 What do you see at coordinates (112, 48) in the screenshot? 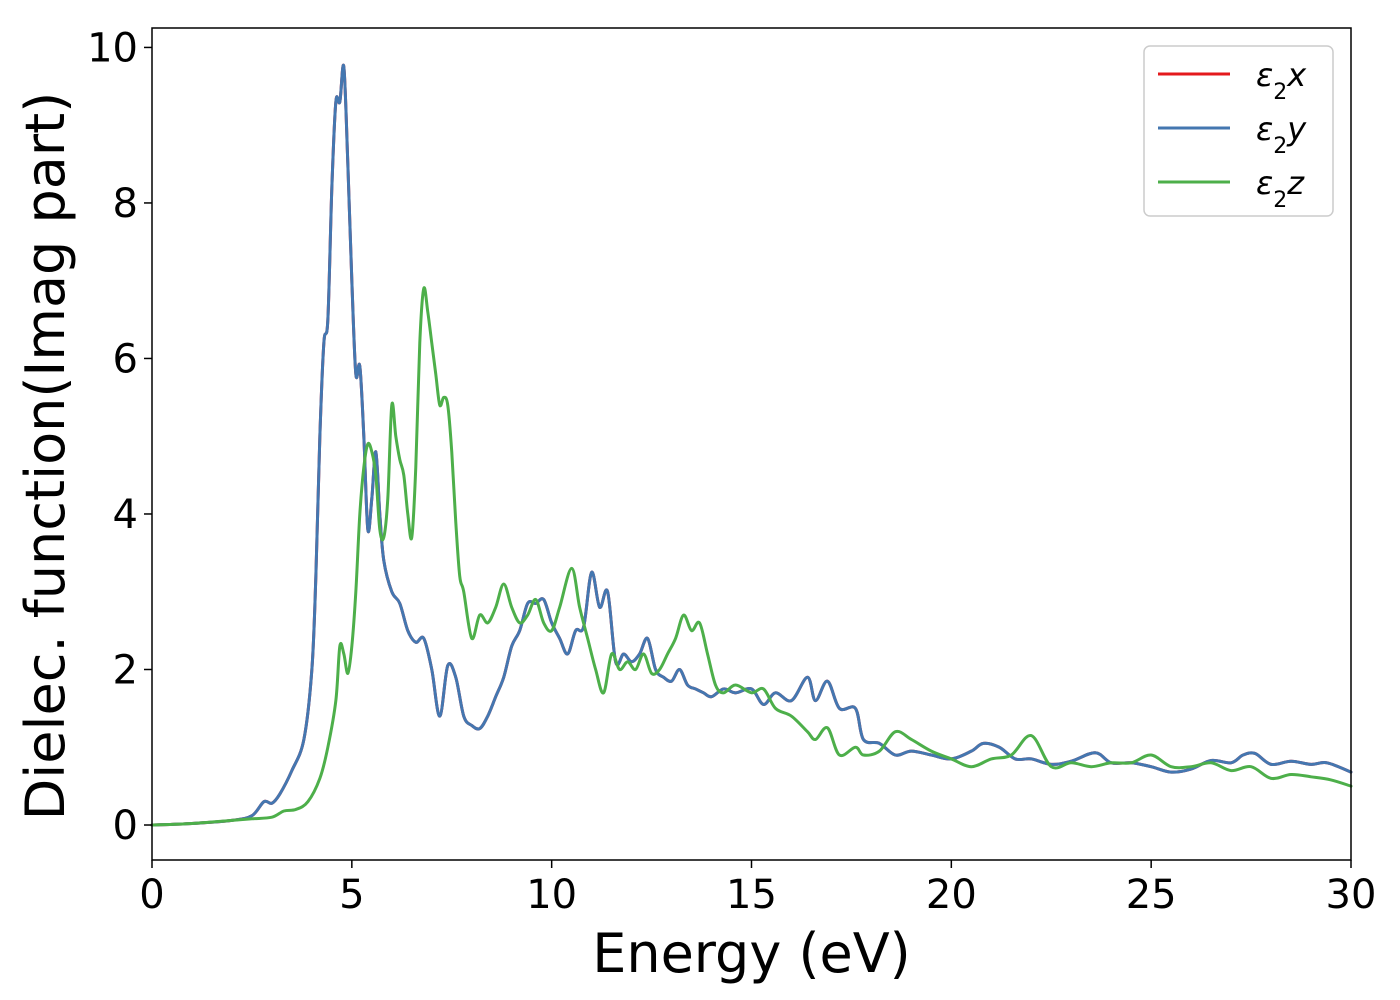
I see `y-tick-label: 10` at bounding box center [112, 48].